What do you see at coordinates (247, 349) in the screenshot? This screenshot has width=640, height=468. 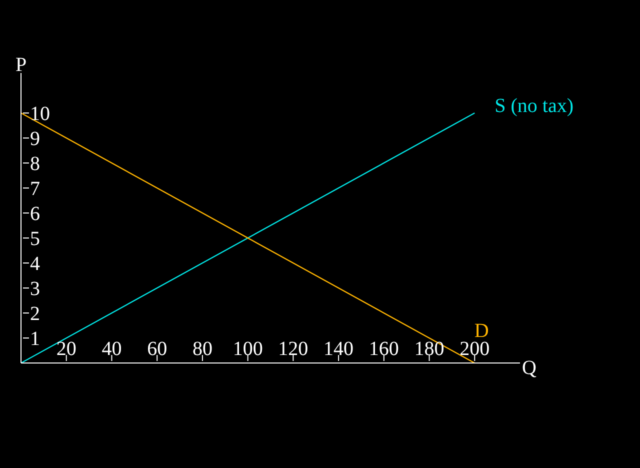 I see `x-tick-label: 100` at bounding box center [247, 349].